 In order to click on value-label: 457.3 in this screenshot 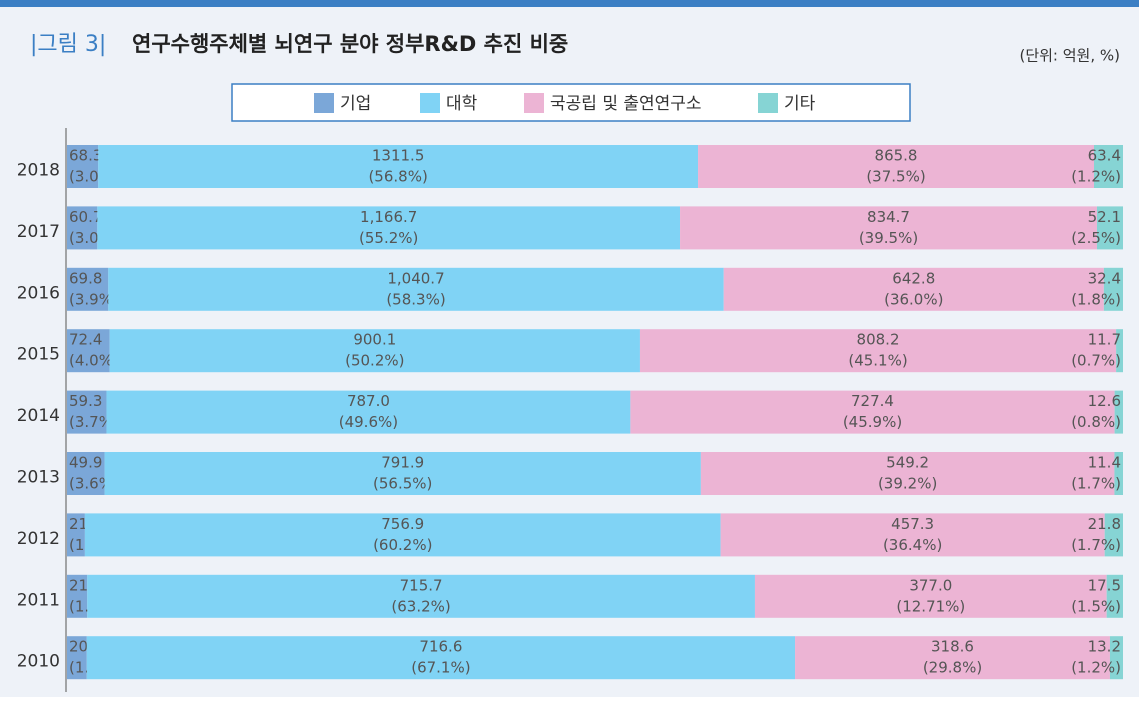, I will do `click(912, 524)`.